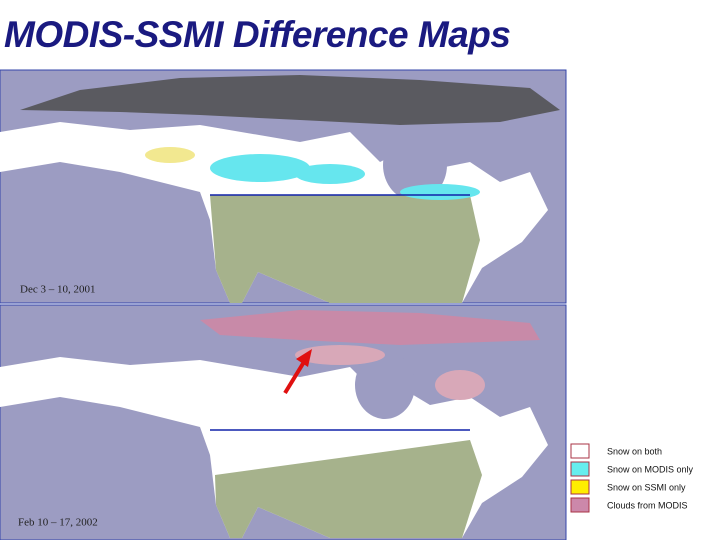 The image size is (720, 540). Describe the element at coordinates (57, 290) in the screenshot. I see `map-label: Dec 3 – 10, 2001` at that location.